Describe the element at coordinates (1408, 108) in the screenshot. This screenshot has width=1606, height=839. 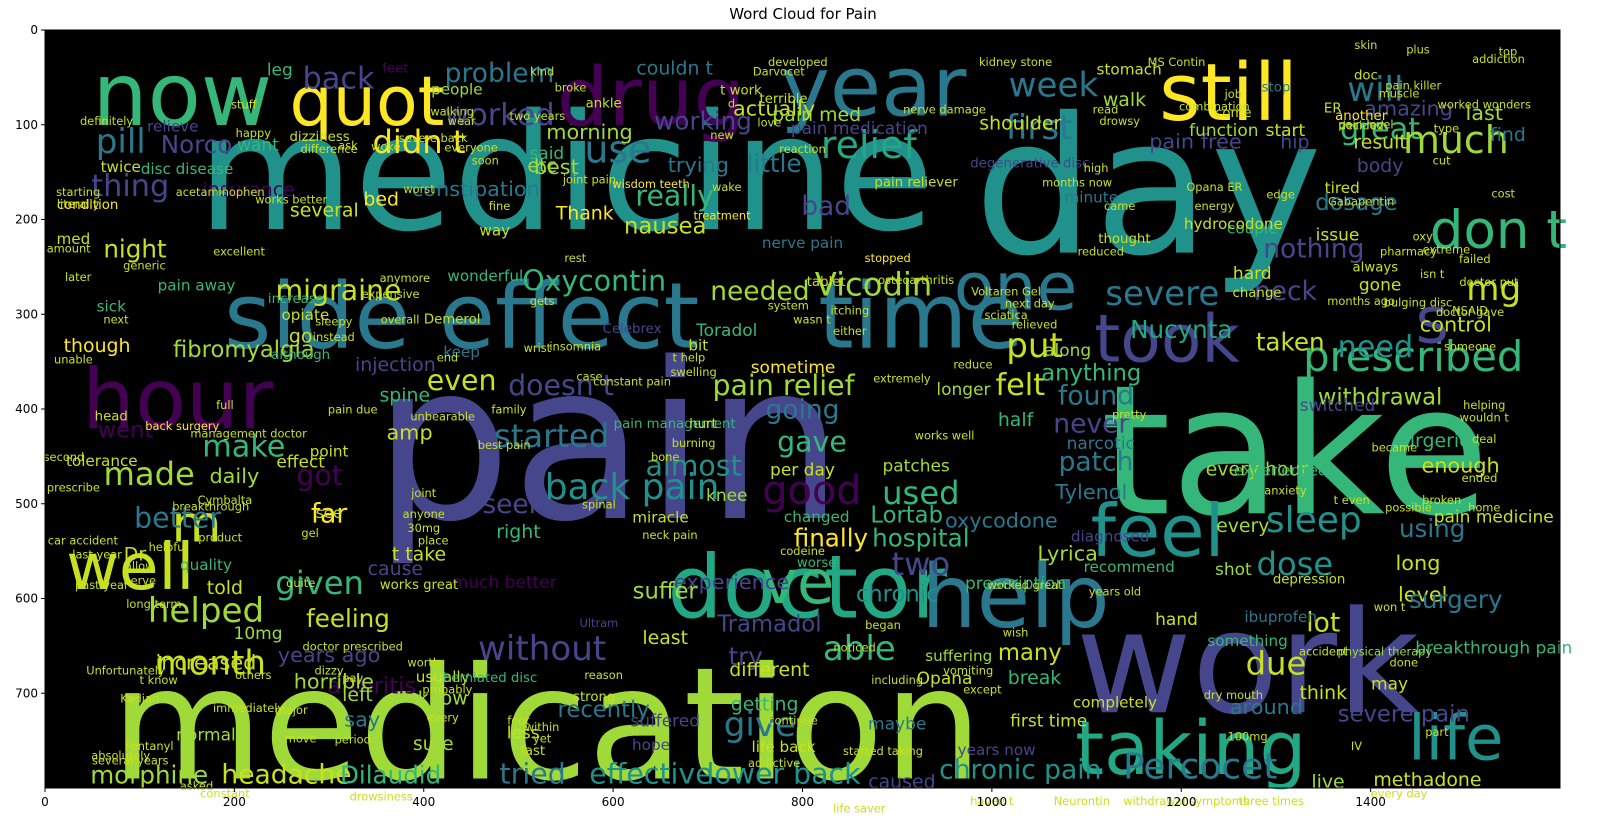
I see `word: amazing` at that location.